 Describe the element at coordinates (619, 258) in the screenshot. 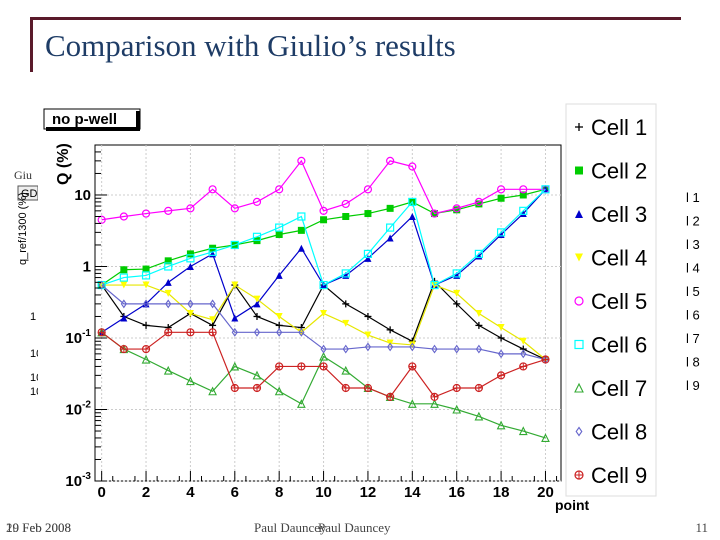

I see `legend-entry: Cell 4` at that location.